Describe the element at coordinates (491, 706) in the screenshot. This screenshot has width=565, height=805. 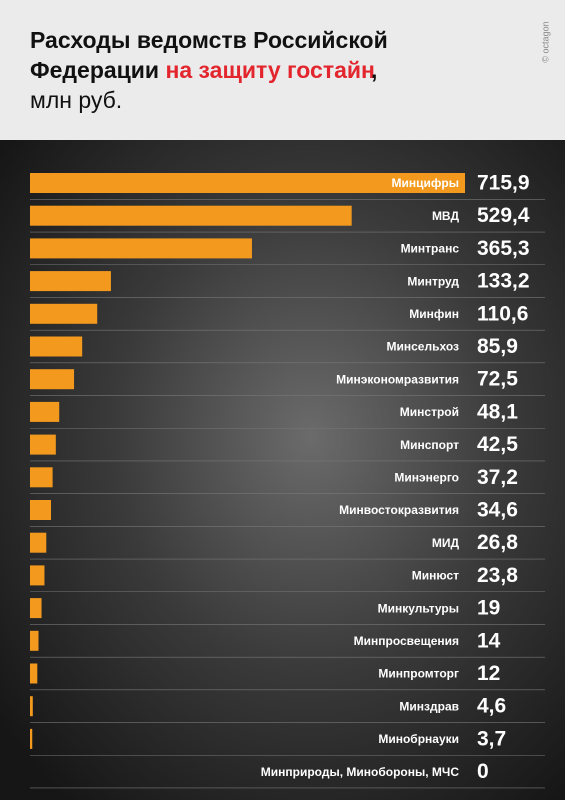
I see `value-label: 4,6` at that location.